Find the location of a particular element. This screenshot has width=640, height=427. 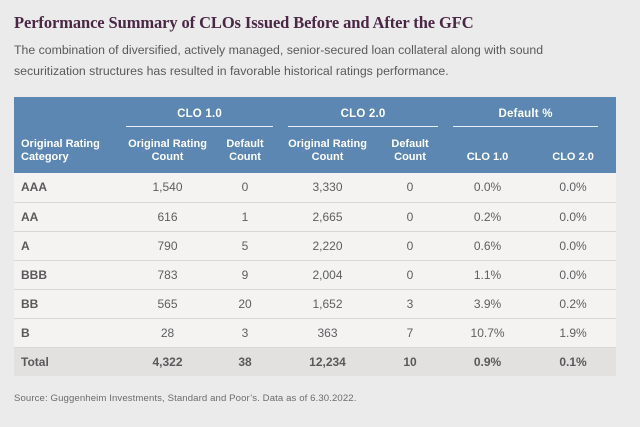

group-label-clo2: CLO 2.0 is located at coordinates (363, 113).